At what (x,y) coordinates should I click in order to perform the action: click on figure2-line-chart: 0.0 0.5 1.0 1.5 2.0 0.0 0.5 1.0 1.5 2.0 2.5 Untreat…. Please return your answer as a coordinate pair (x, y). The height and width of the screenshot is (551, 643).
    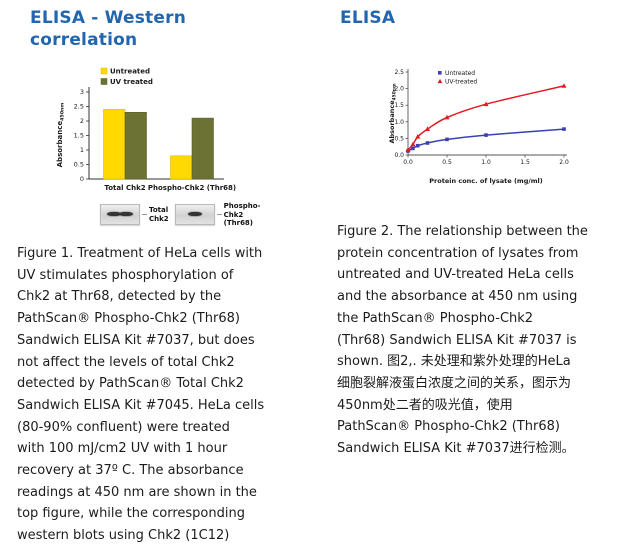
    Looking at the image, I should click on (478, 127).